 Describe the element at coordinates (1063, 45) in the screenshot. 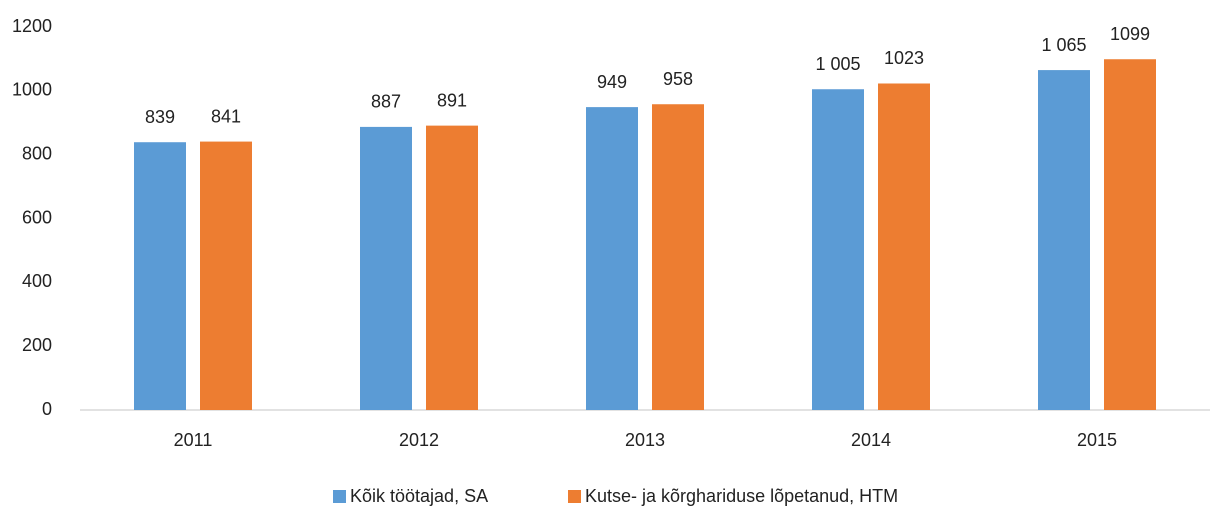

I see `data-label: 1 065` at that location.